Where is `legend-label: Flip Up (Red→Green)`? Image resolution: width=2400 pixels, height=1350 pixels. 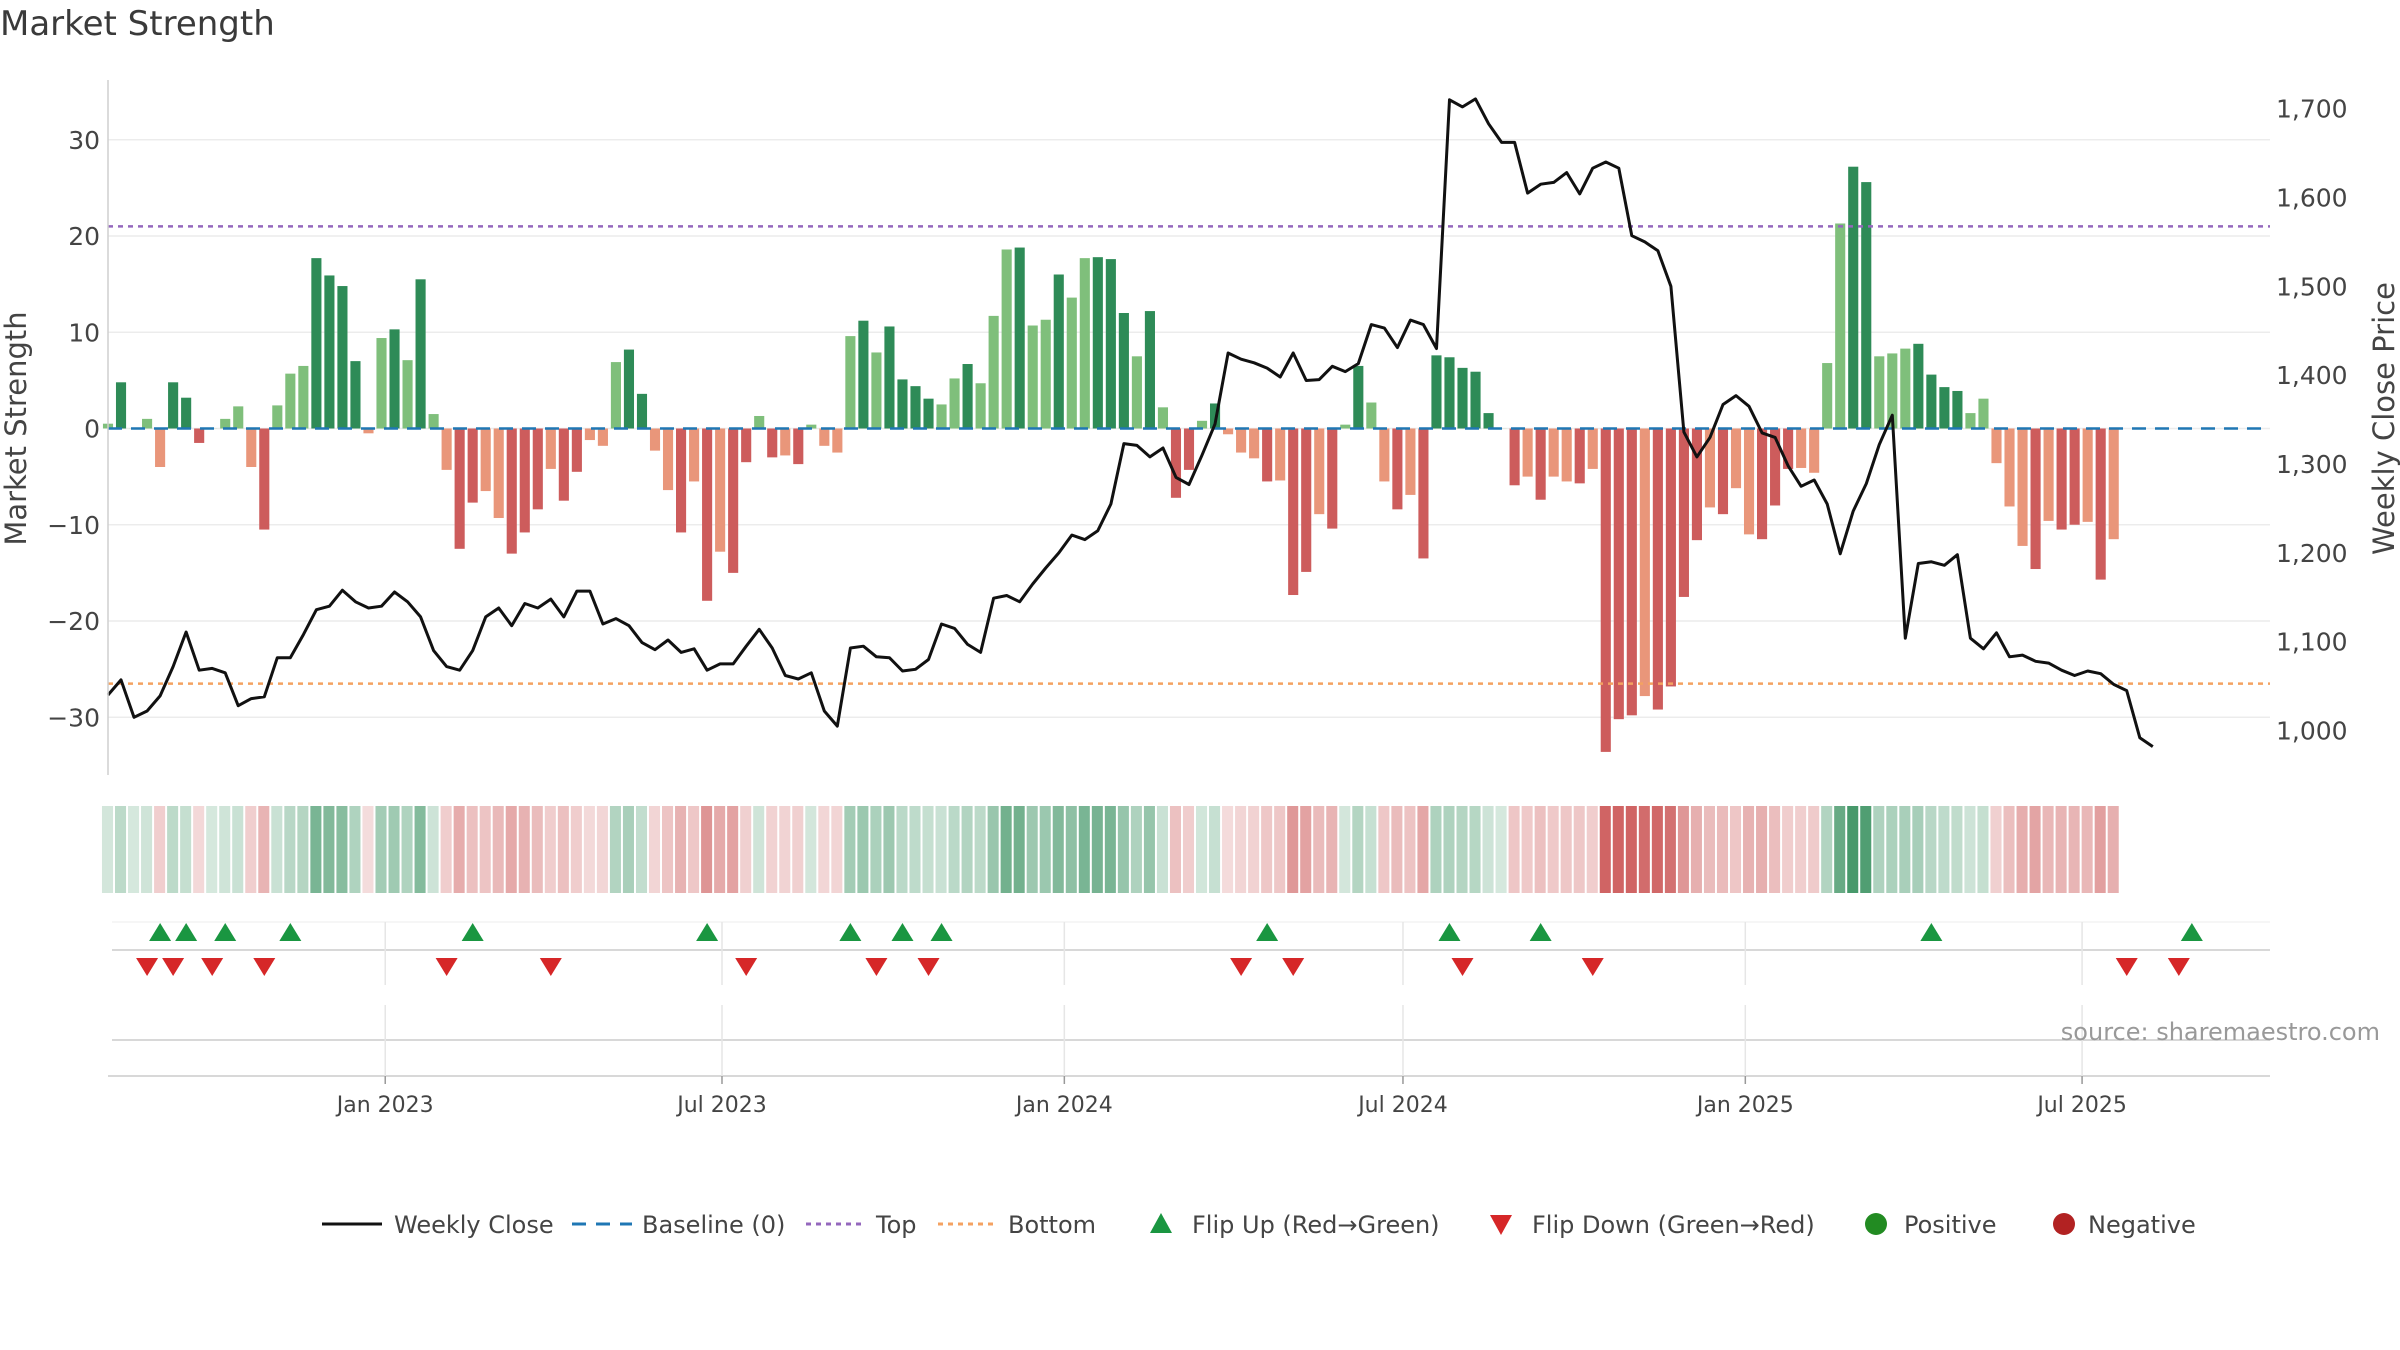
legend-label: Flip Up (Red→Green) is located at coordinates (1316, 1225).